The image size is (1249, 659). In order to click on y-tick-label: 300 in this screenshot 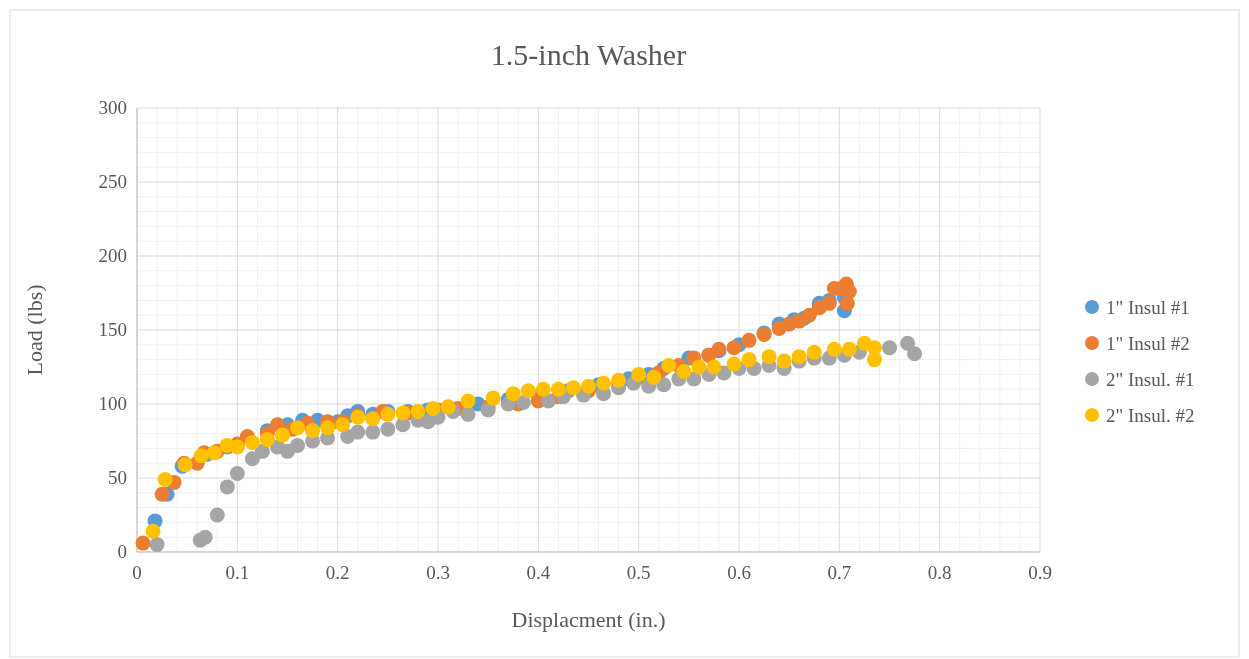, I will do `click(112, 107)`.